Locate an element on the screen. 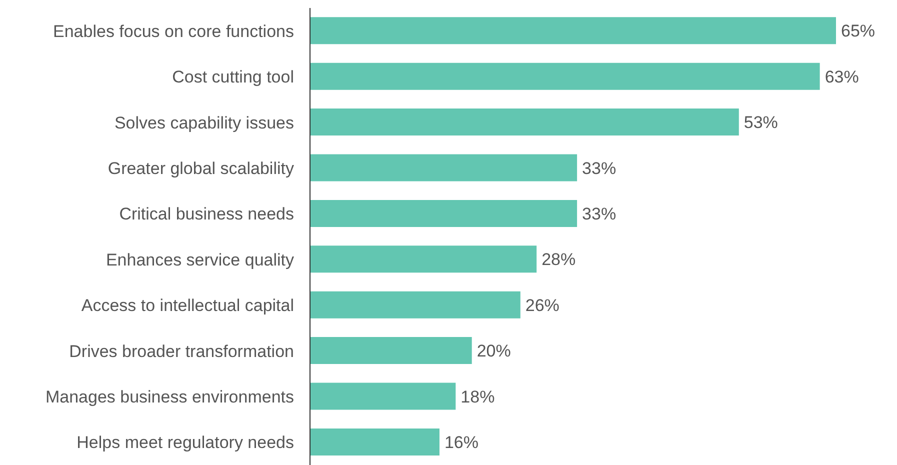 This screenshot has height=465, width=897. y-tick-label: Critical business needs is located at coordinates (206, 214).